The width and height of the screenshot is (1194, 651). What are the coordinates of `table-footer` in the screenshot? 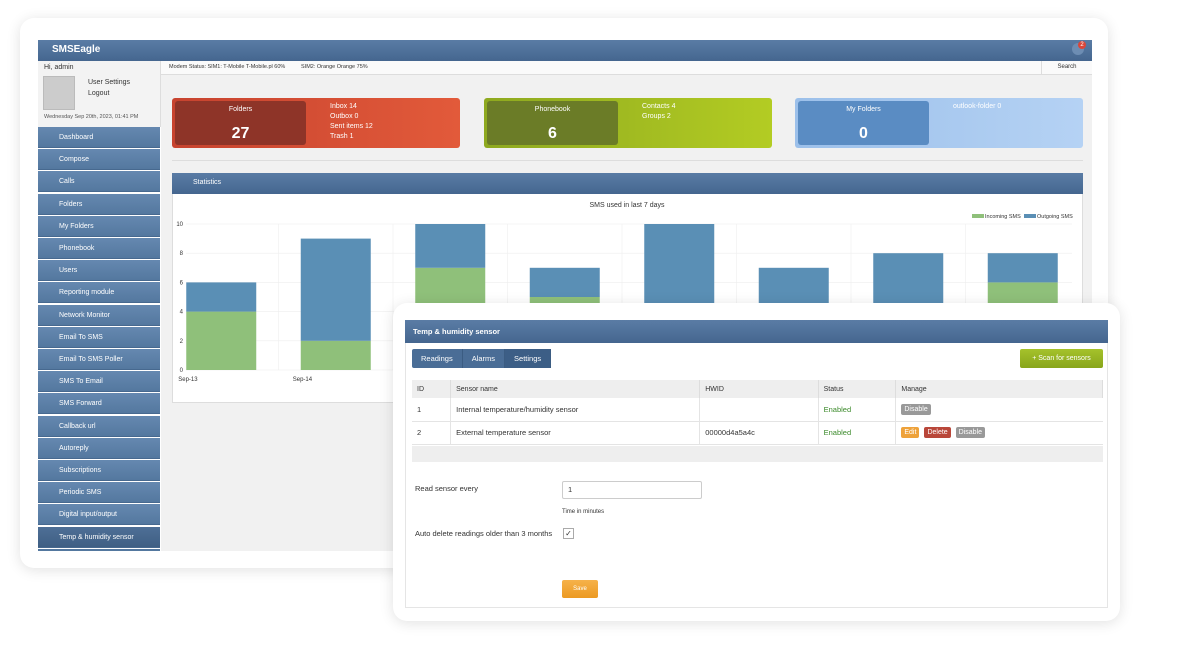 It's located at (757, 454).